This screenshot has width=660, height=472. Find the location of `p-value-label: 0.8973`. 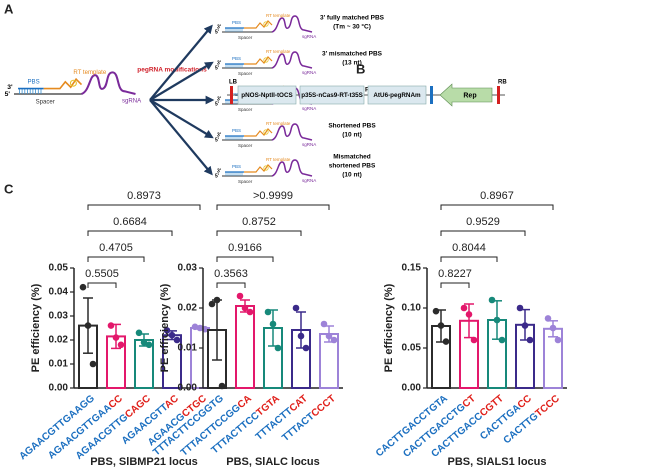

p-value-label: 0.8973 is located at coordinates (144, 196).